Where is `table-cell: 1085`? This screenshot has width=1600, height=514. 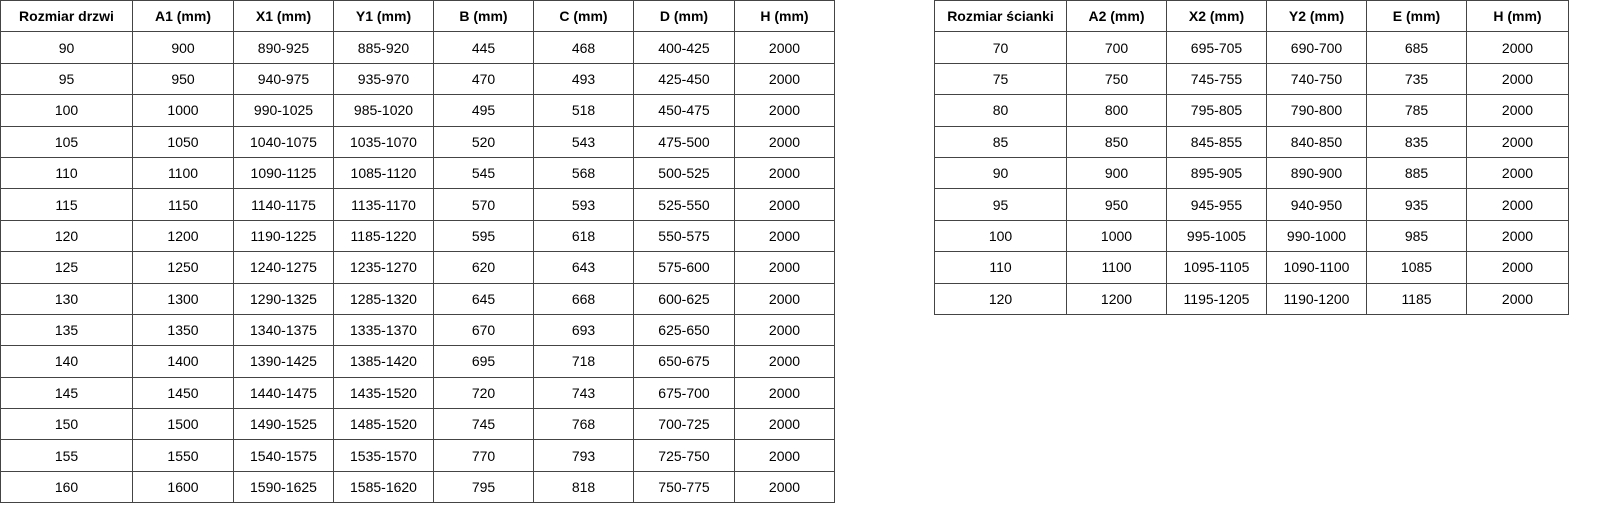
table-cell: 1085 is located at coordinates (1416, 267).